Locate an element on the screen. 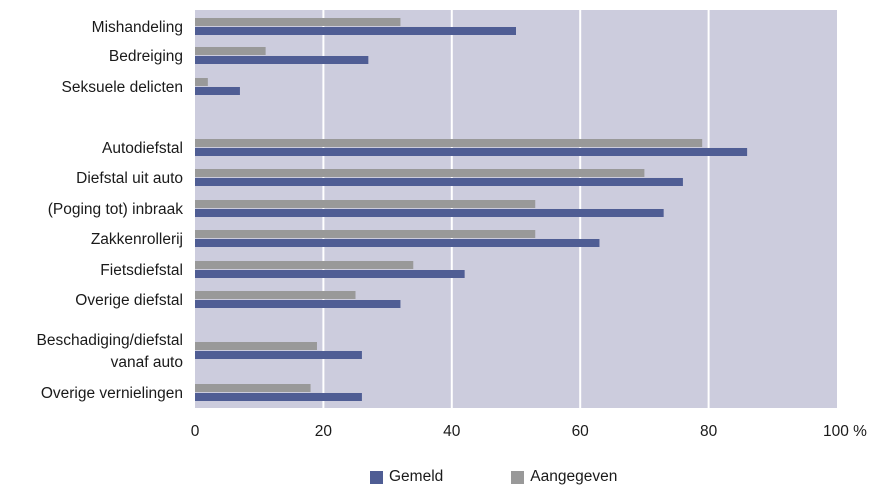 This screenshot has width=871, height=487. x-tick-label: 100 % is located at coordinates (845, 431).